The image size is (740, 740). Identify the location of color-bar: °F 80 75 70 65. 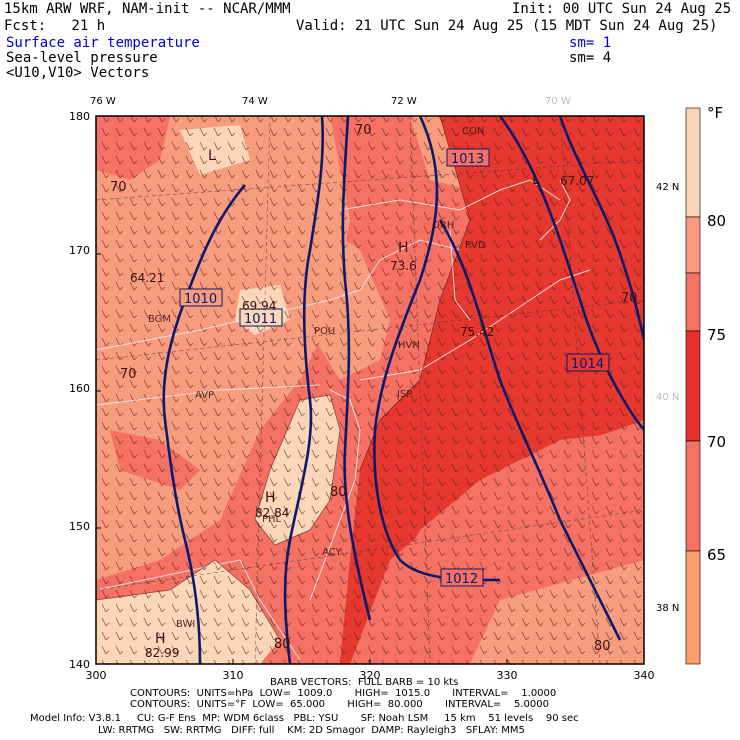
(705, 384).